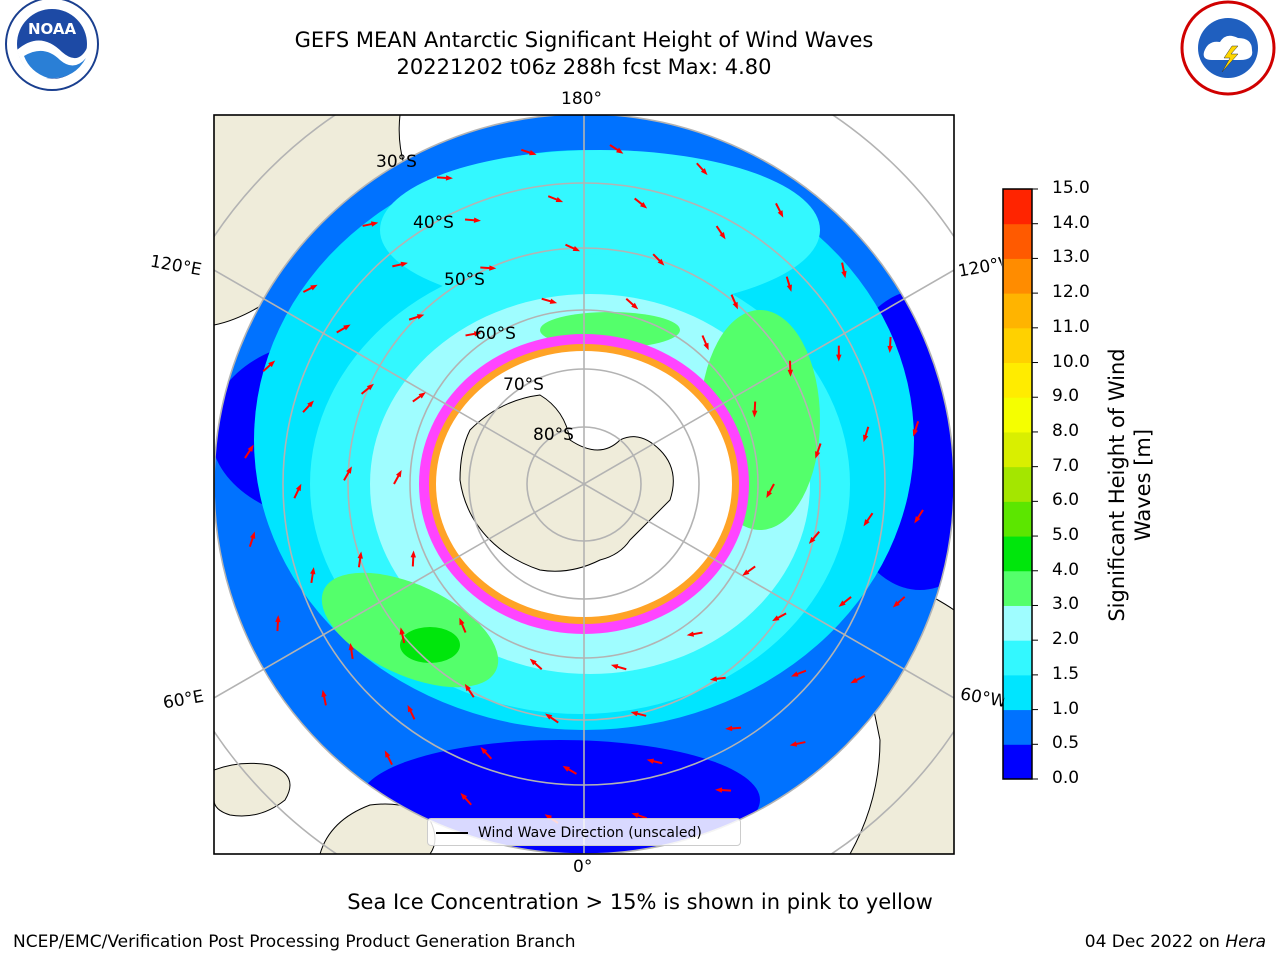 The height and width of the screenshot is (960, 1280). What do you see at coordinates (1130, 485) in the screenshot?
I see `colorbar-title: Significant Height of Wind Waves [m]` at bounding box center [1130, 485].